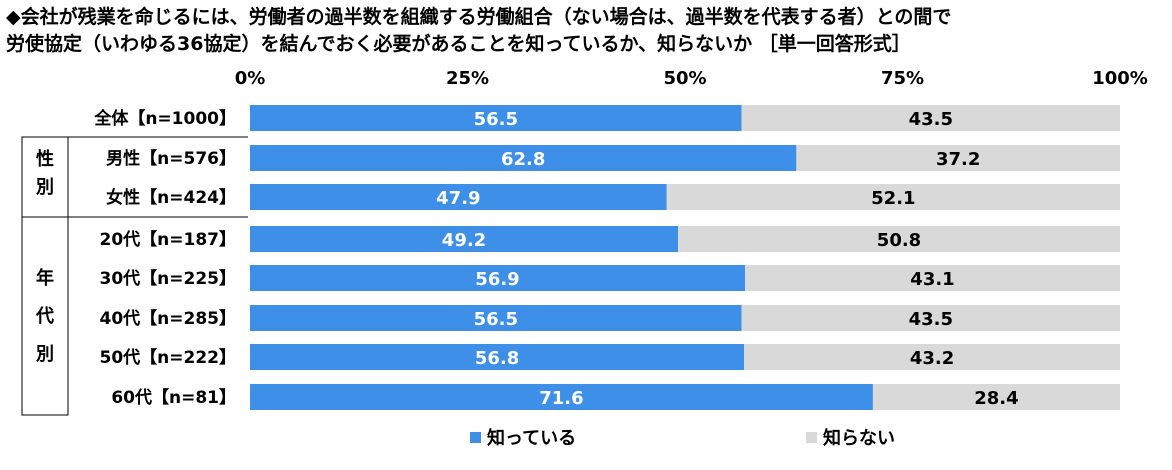 This screenshot has height=470, width=1172. I want to click on legend-label-known: 知っている, so click(532, 438).